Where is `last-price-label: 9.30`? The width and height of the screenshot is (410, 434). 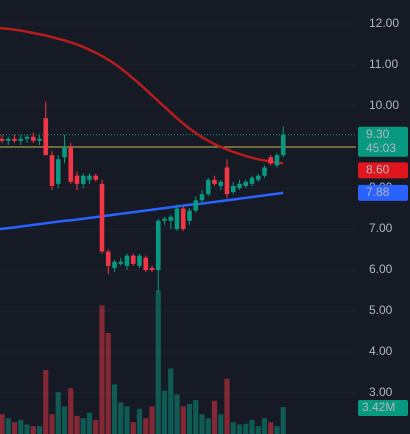 last-price-label: 9.30 is located at coordinates (378, 134).